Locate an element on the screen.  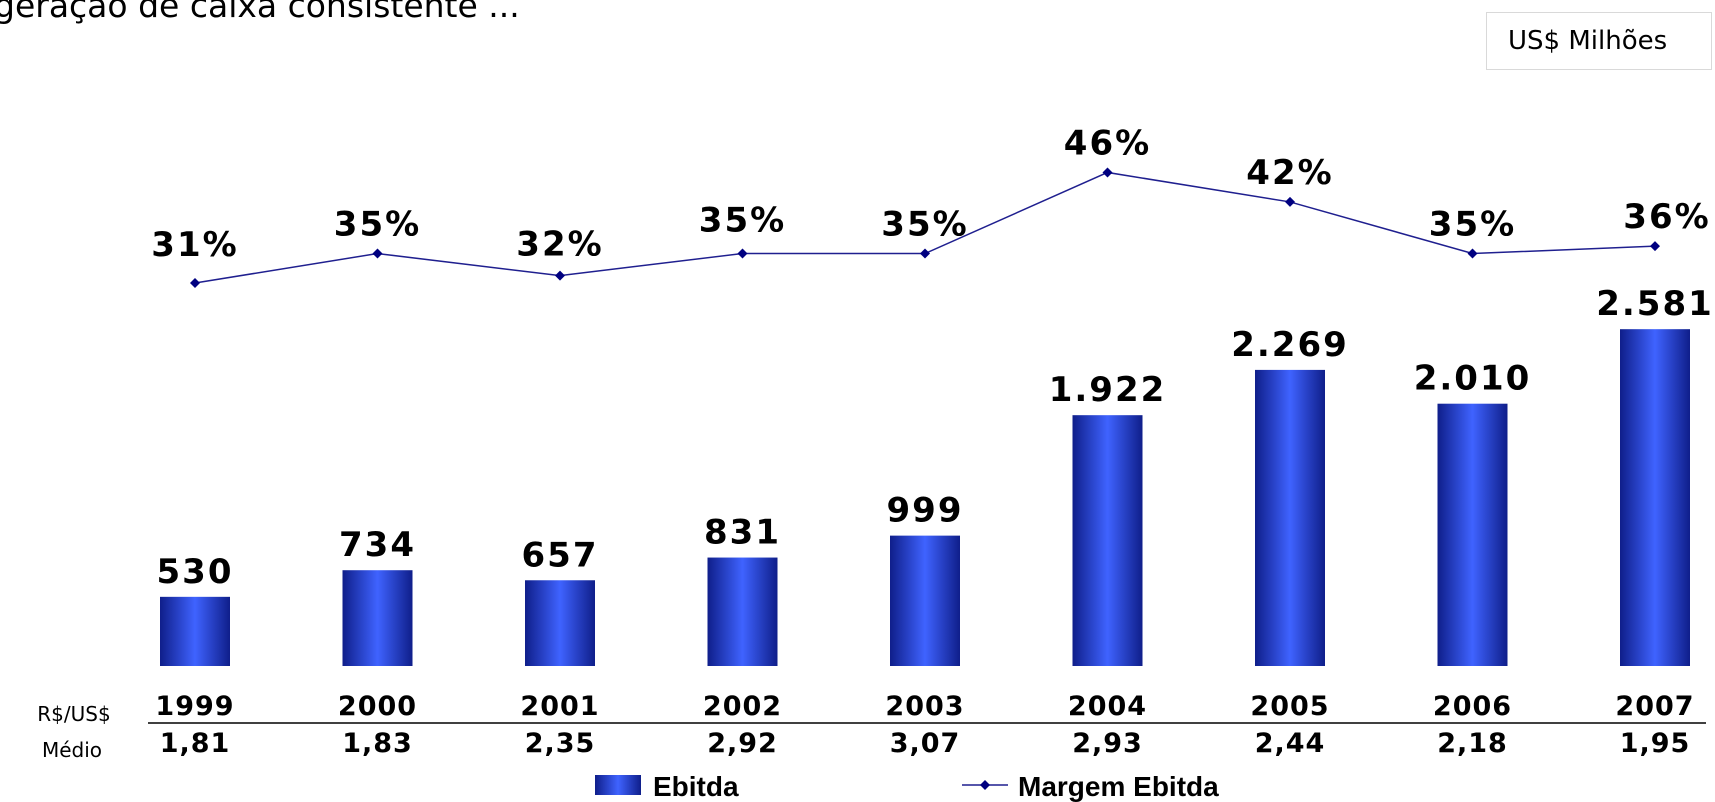
year-tick-label: 2006 is located at coordinates (1472, 706).